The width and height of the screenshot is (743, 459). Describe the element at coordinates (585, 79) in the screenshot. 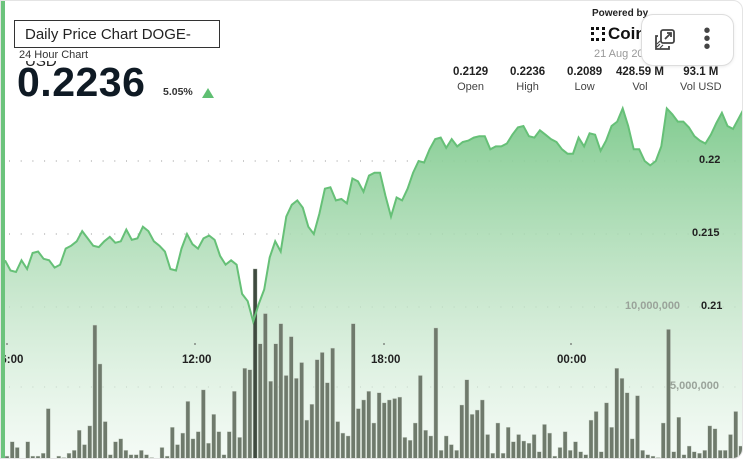

I see `stat-low: 0.2089 Low` at that location.